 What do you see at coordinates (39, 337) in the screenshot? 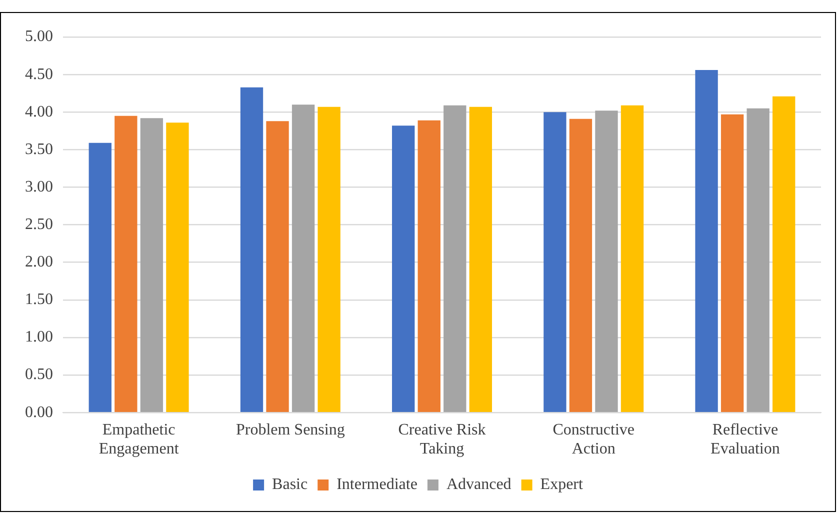
I see `y-tick-label: 1.00` at bounding box center [39, 337].